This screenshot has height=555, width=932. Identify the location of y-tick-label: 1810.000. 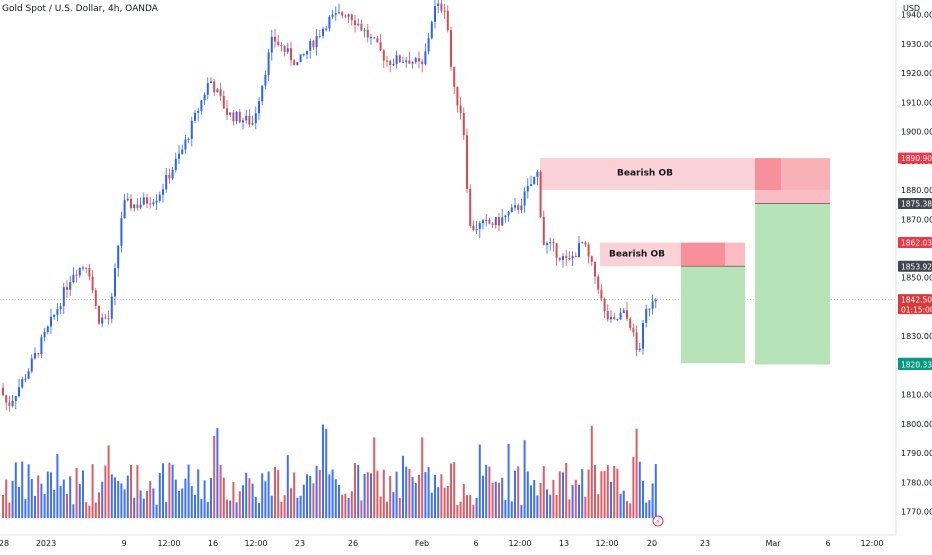
(916, 395).